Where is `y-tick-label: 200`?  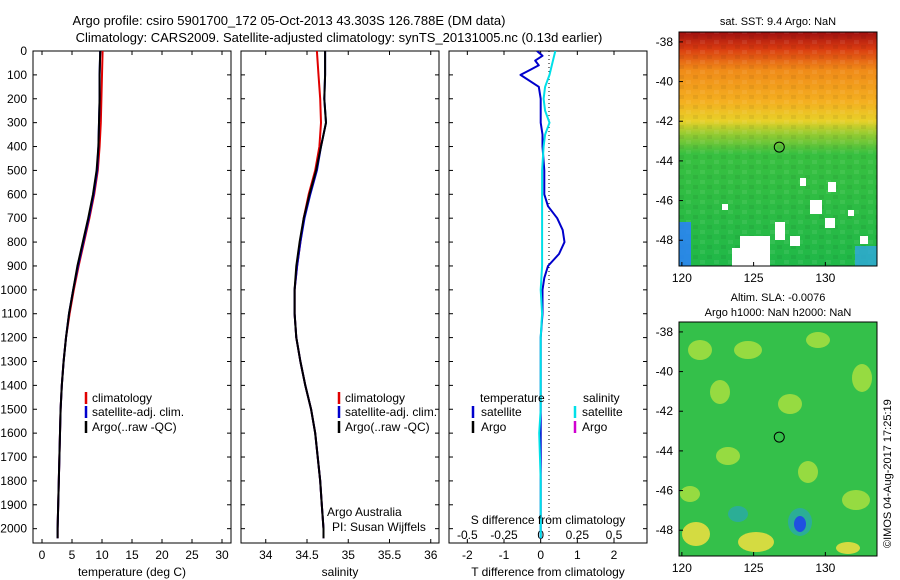 y-tick-label: 200 is located at coordinates (17, 99).